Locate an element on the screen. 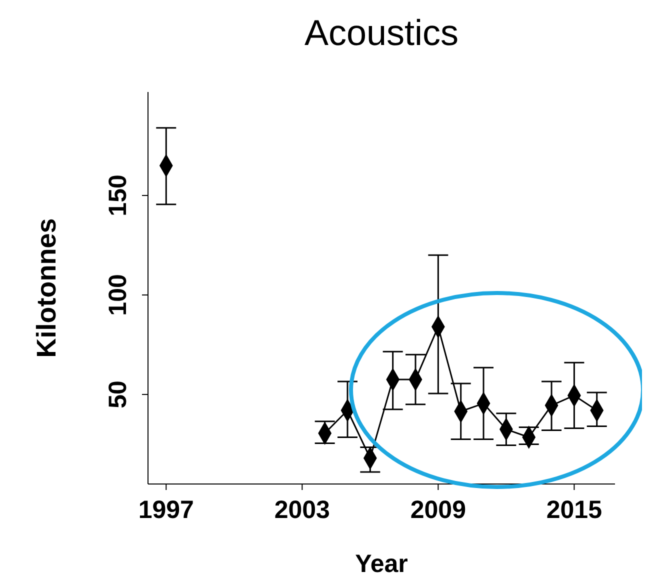 The height and width of the screenshot is (582, 650). y-tick-label: 100 is located at coordinates (118, 295).